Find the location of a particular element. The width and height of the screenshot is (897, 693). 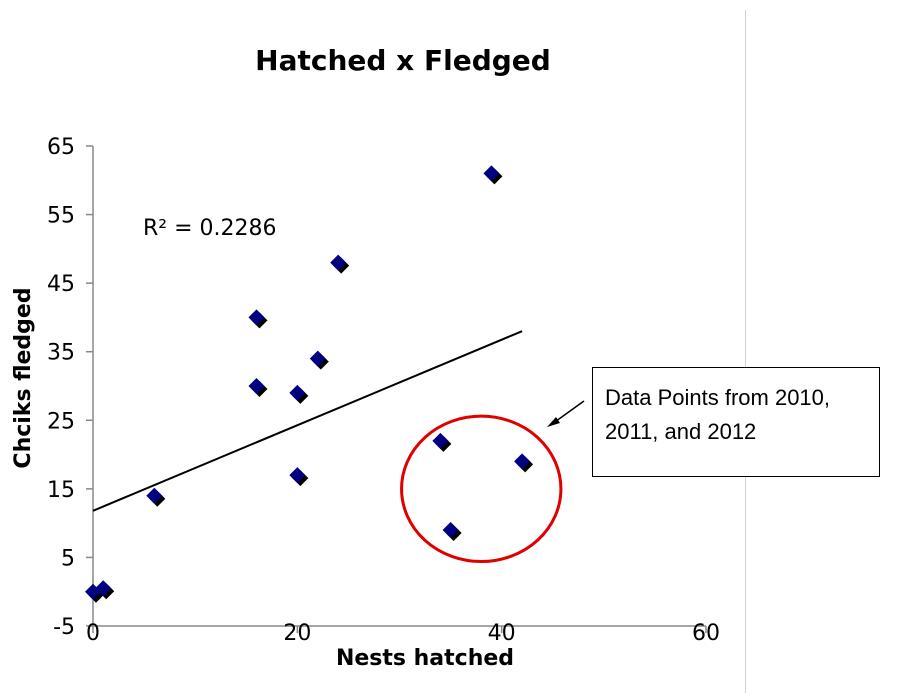

y-tick-label: 15 is located at coordinates (61, 490).